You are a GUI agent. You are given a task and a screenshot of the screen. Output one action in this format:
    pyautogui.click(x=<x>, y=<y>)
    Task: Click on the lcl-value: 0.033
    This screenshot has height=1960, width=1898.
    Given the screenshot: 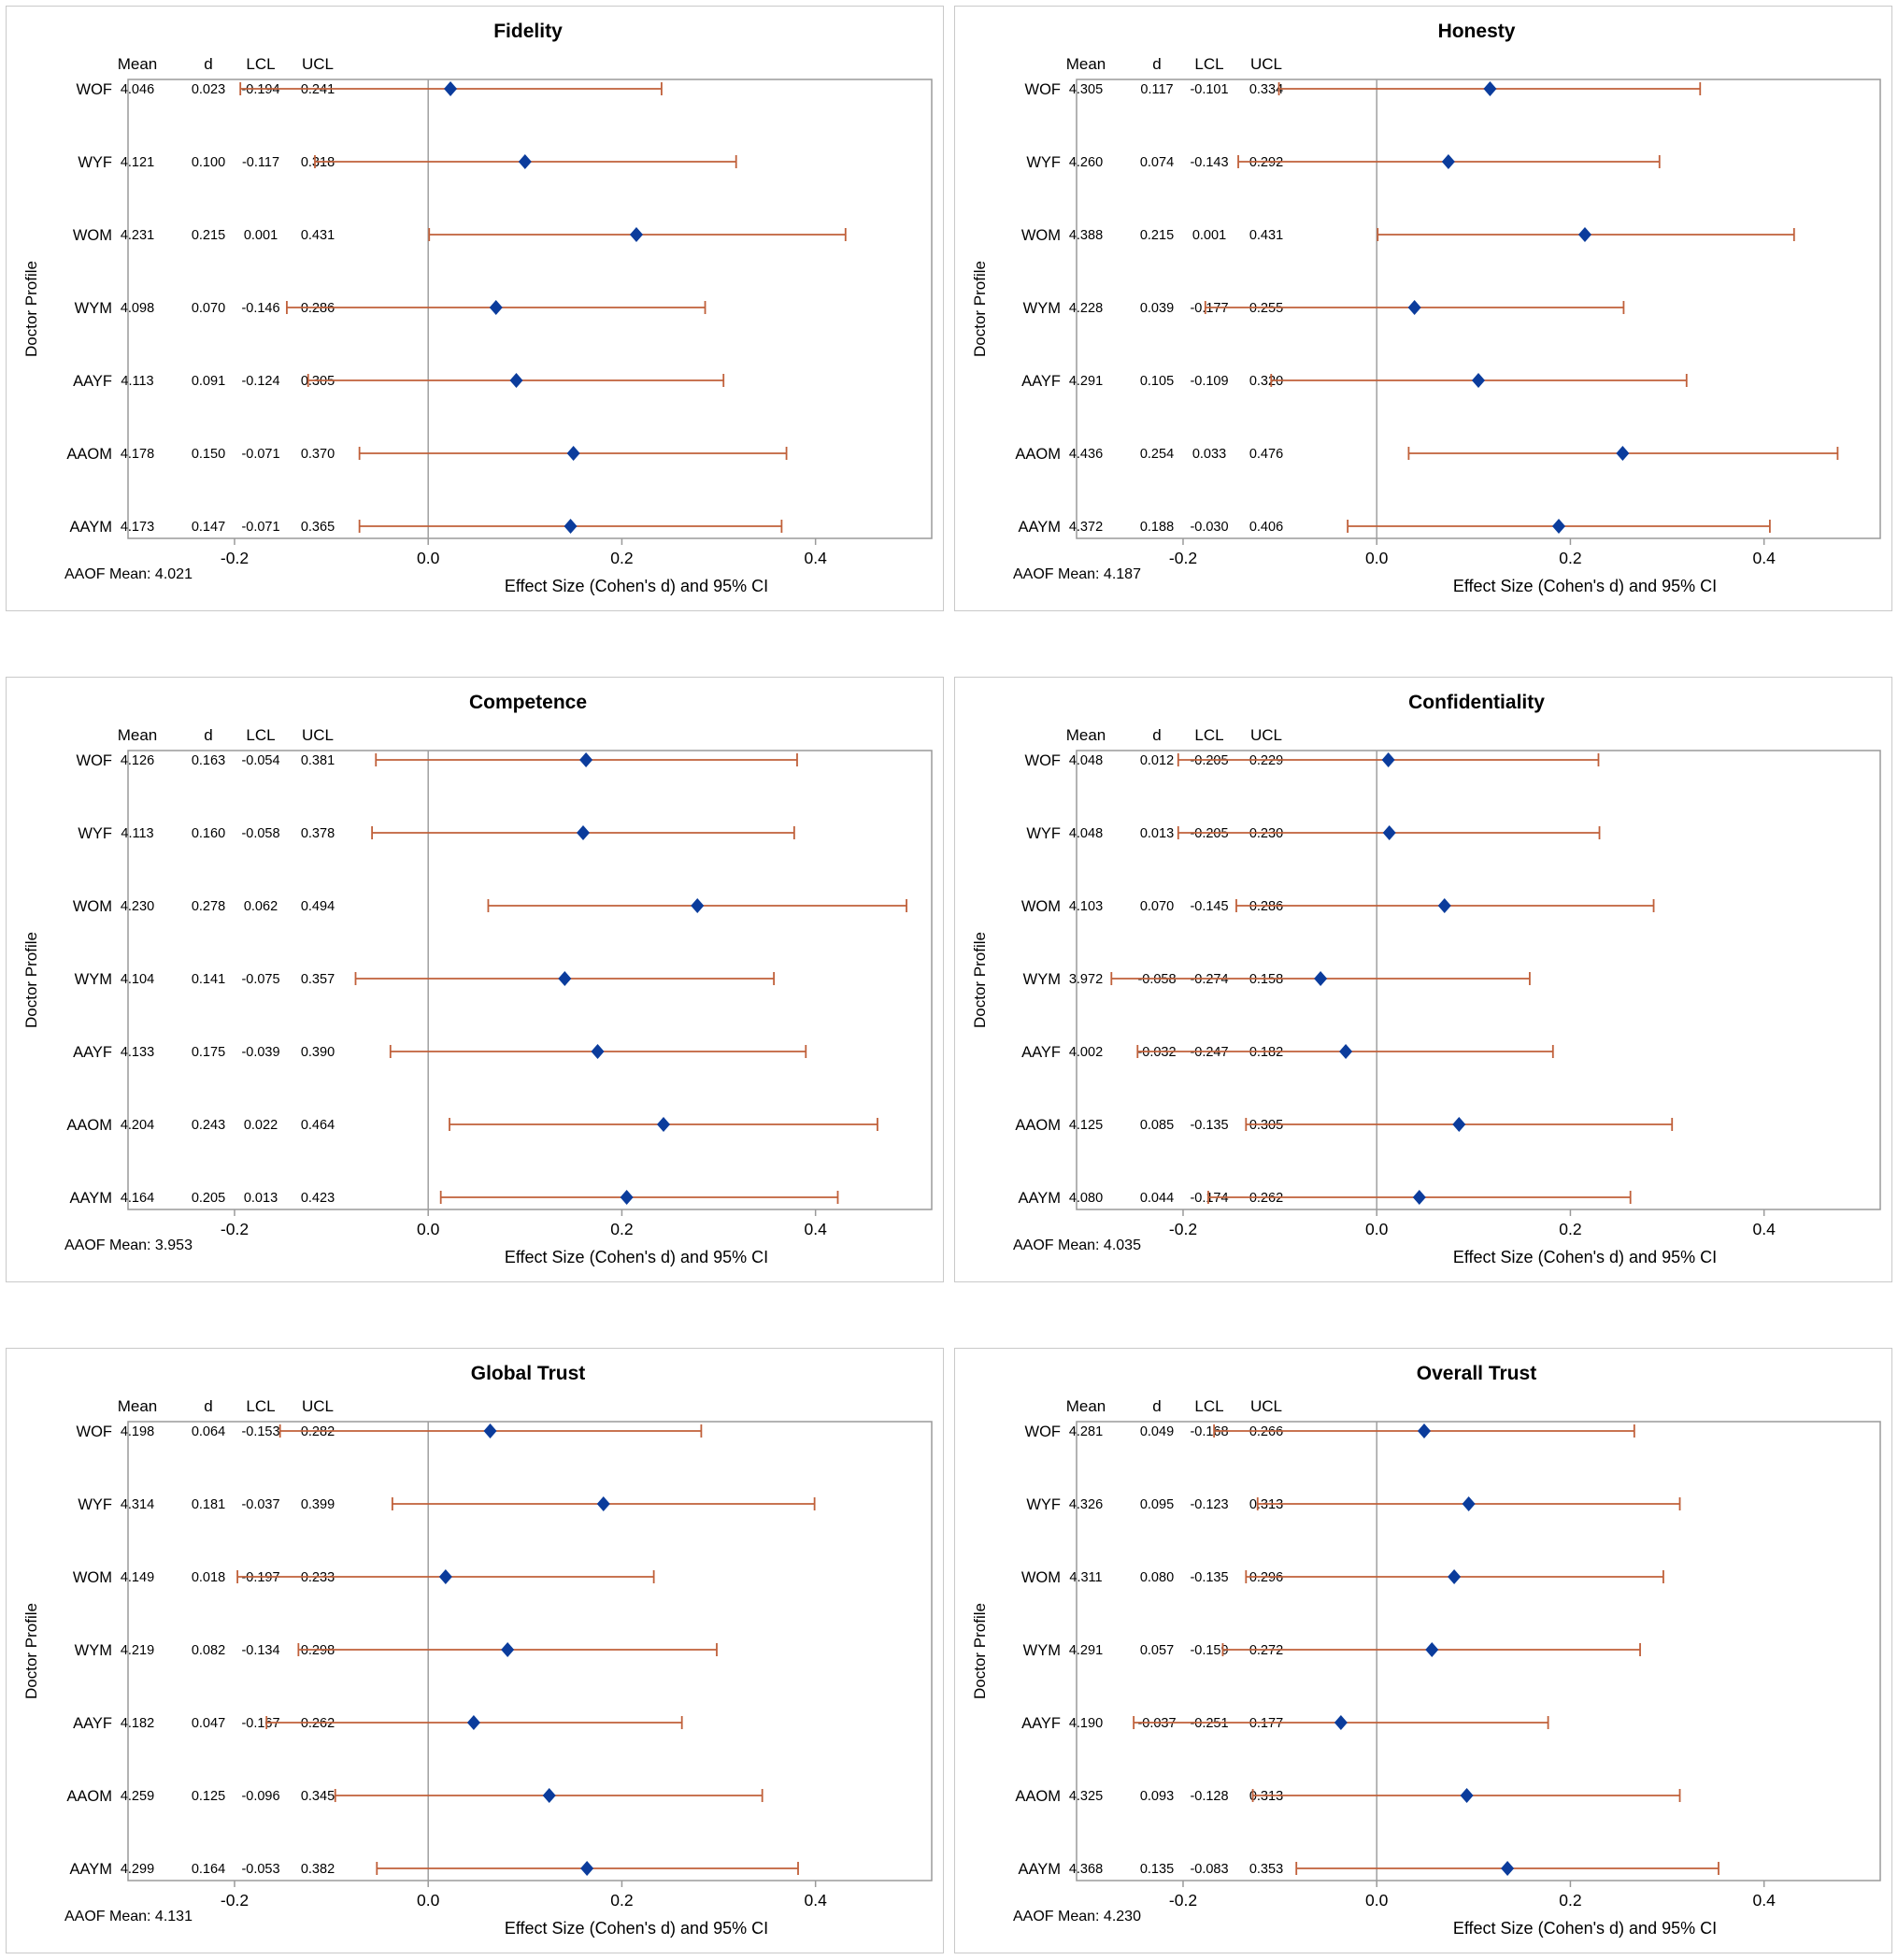 What is the action you would take?
    pyautogui.click(x=1209, y=454)
    